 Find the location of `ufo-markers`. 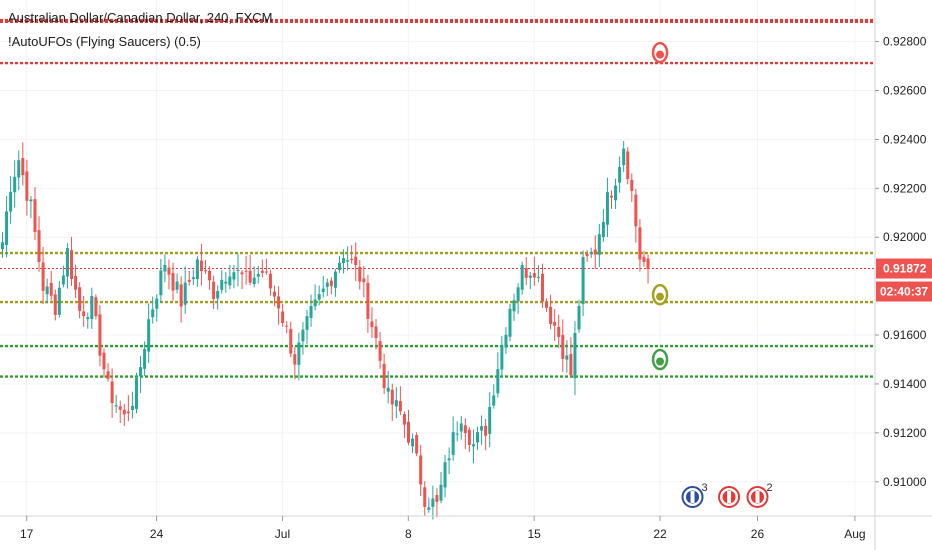

ufo-markers is located at coordinates (660, 206).